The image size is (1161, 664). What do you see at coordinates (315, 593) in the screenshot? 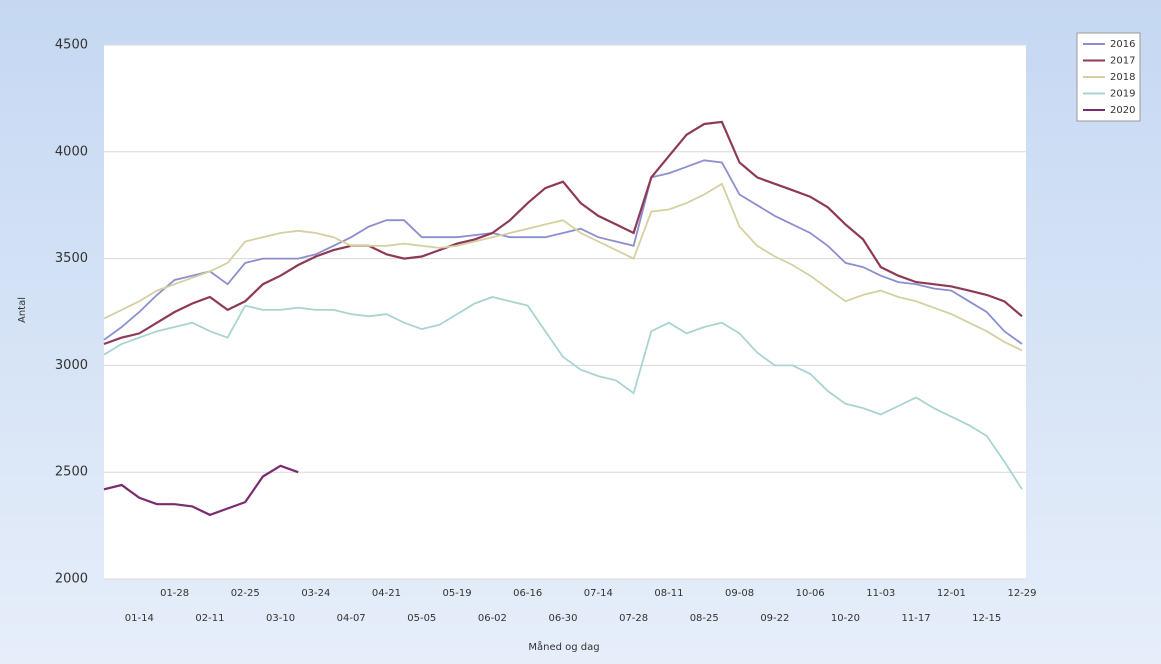
I see `x-tick-label: 03-24` at bounding box center [315, 593].